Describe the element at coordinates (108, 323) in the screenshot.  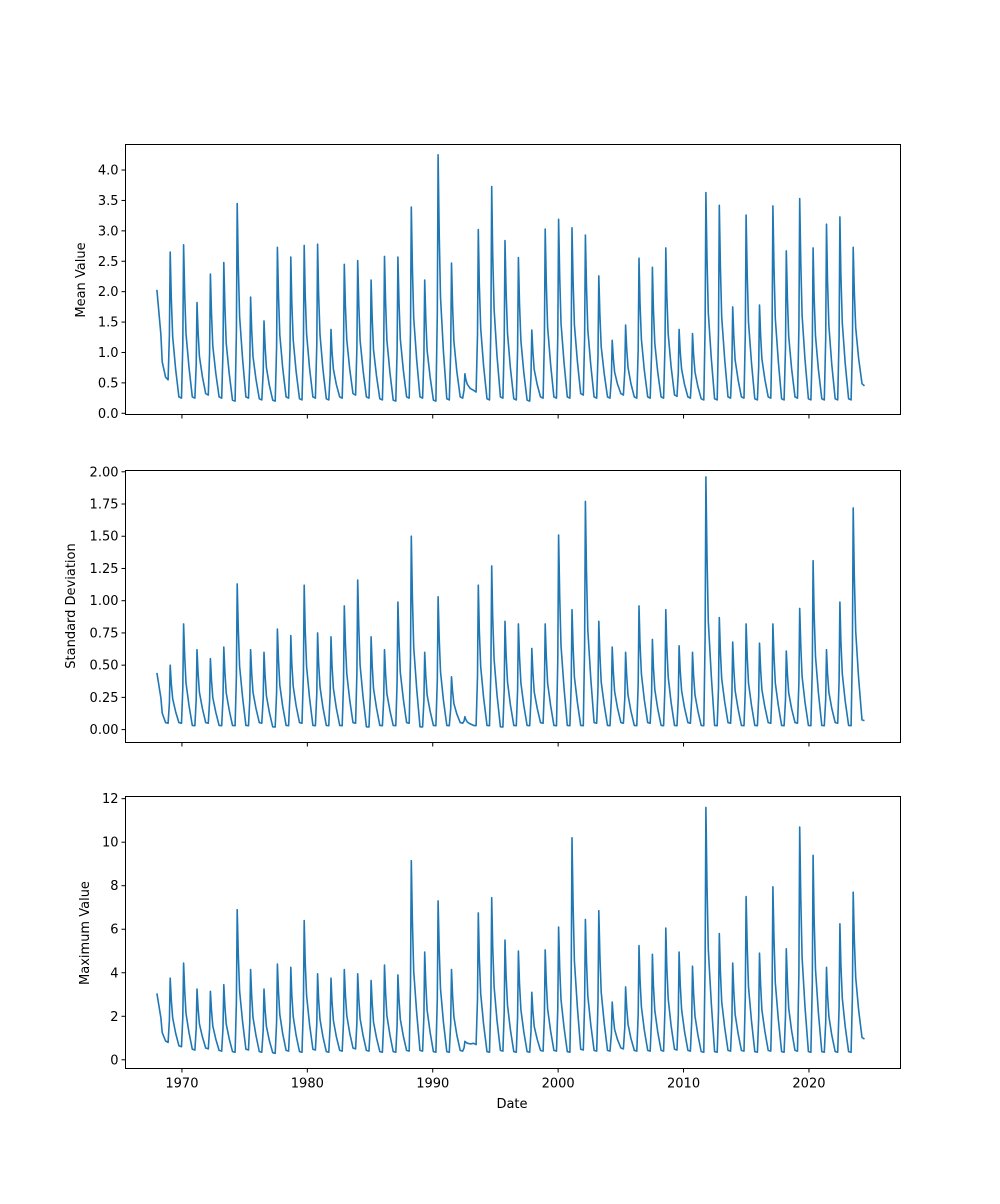
I see `y-tick-label: 1.5` at that location.